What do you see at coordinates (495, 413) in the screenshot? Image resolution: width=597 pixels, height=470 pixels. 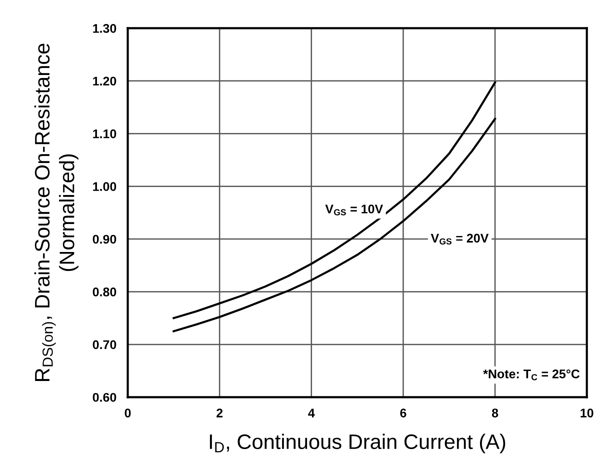 I see `x-tick-label: 8` at bounding box center [495, 413].